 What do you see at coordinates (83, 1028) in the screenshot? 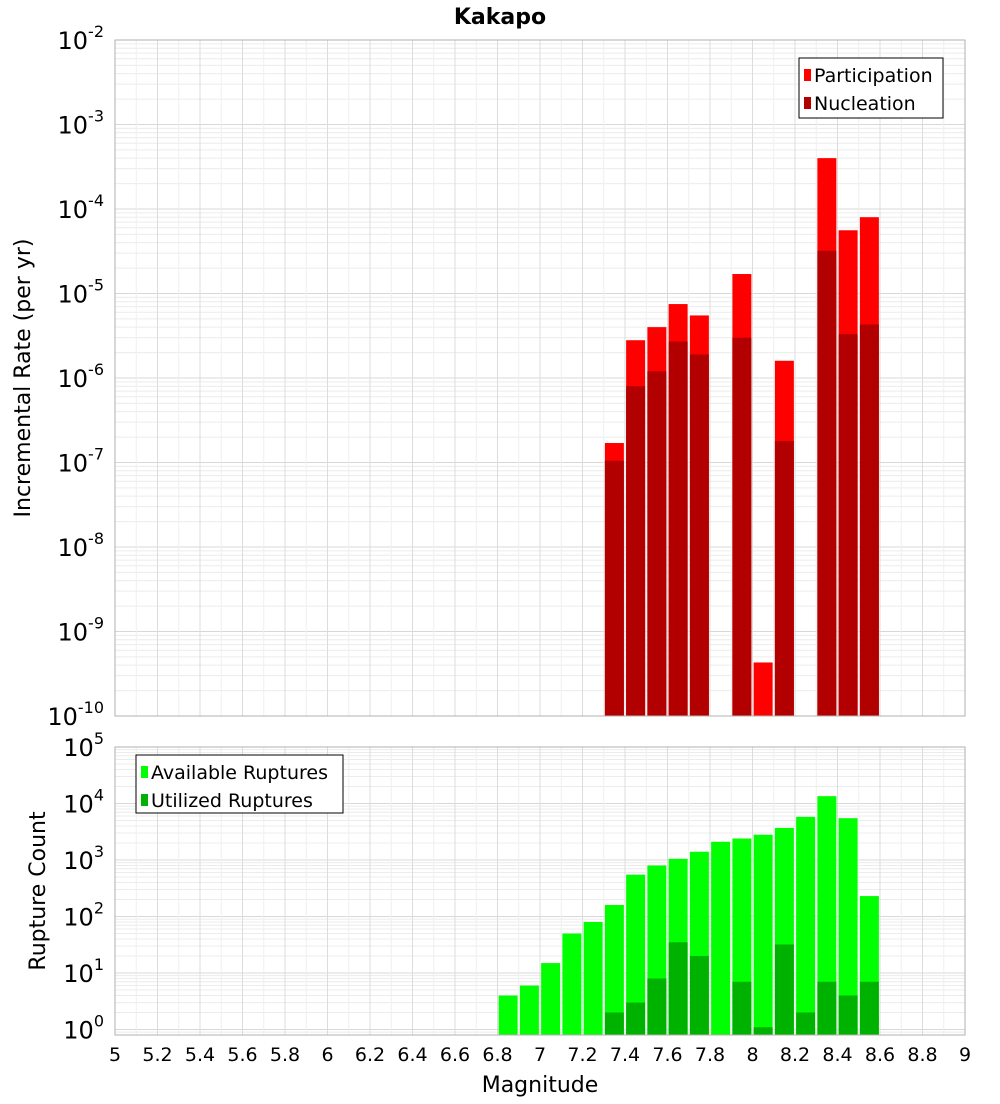
I see `y-tick-label: 10⁰` at bounding box center [83, 1028].